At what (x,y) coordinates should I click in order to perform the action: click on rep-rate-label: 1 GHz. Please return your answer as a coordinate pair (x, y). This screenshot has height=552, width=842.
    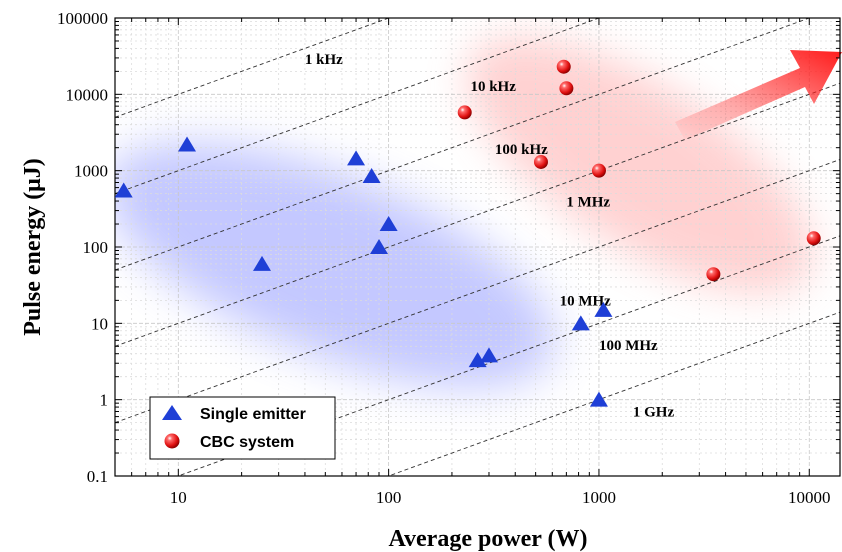
    Looking at the image, I should click on (654, 413).